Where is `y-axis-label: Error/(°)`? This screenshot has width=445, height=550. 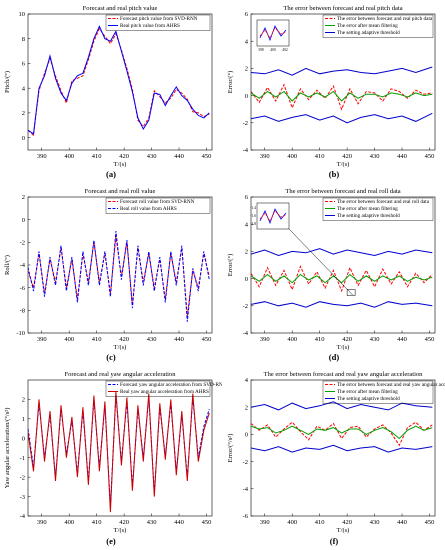
y-axis-label: Error/(°) is located at coordinates (230, 82).